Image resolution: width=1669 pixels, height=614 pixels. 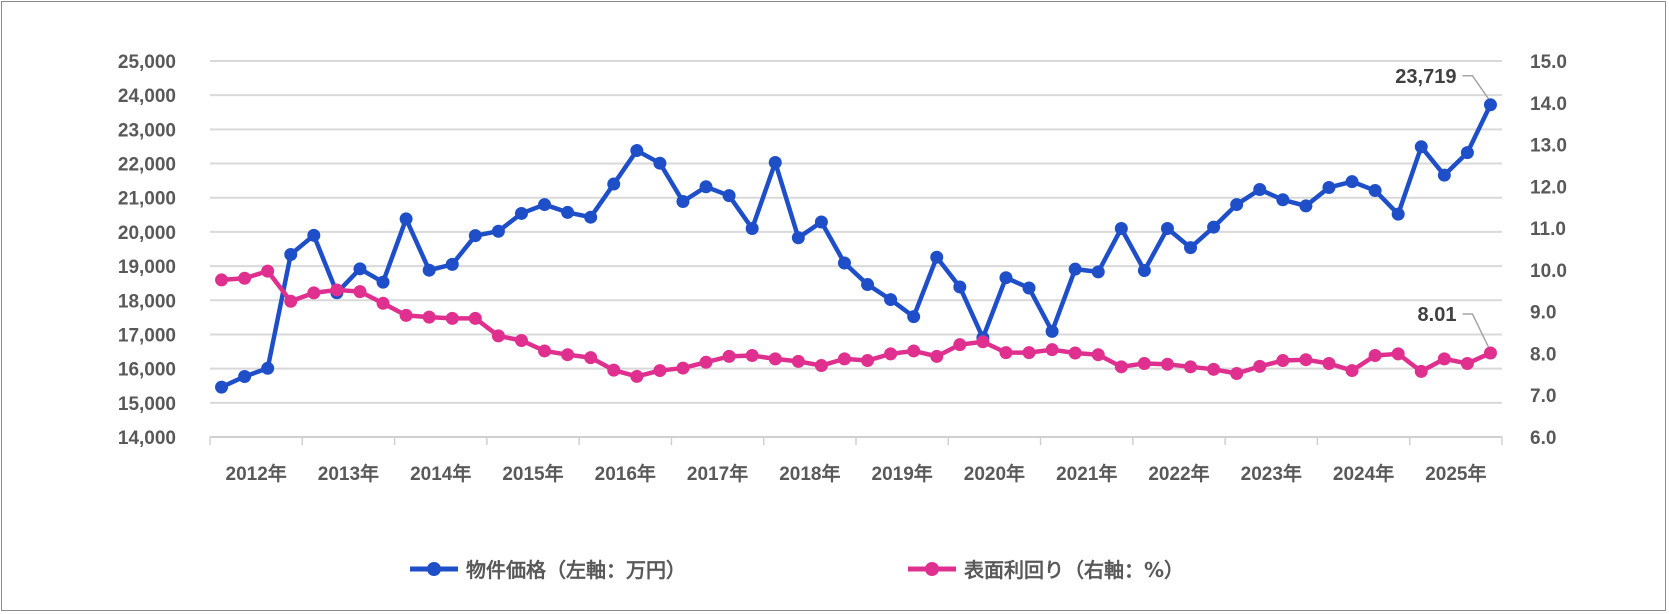 What do you see at coordinates (1548, 104) in the screenshot?
I see `right-axis-tick-label: 14.0` at bounding box center [1548, 104].